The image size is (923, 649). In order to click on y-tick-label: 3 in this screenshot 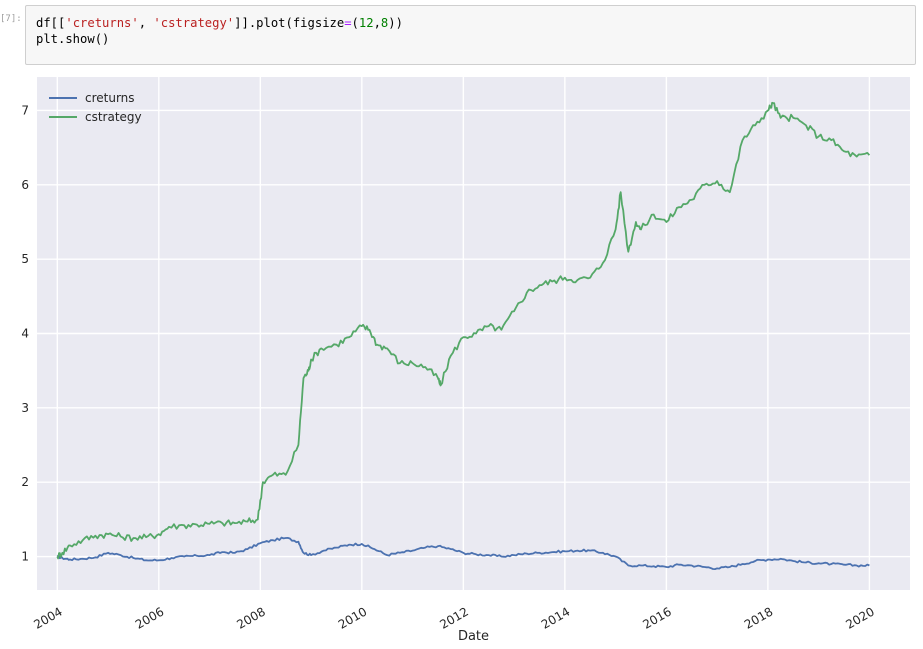, I will do `click(25, 408)`.